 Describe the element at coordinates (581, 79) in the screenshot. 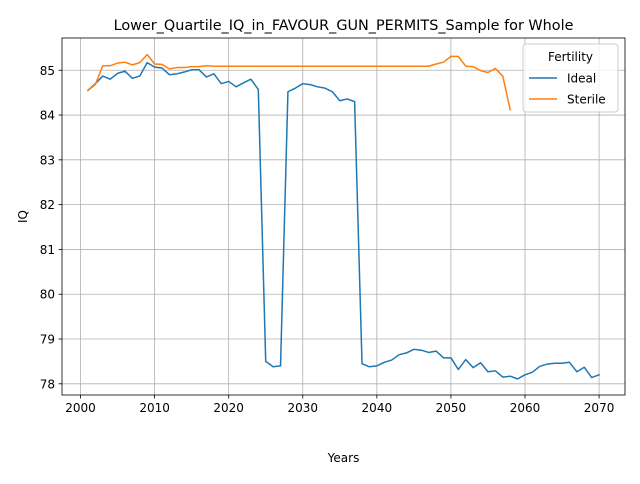

I see `legend-label-ideal: Ideal` at that location.